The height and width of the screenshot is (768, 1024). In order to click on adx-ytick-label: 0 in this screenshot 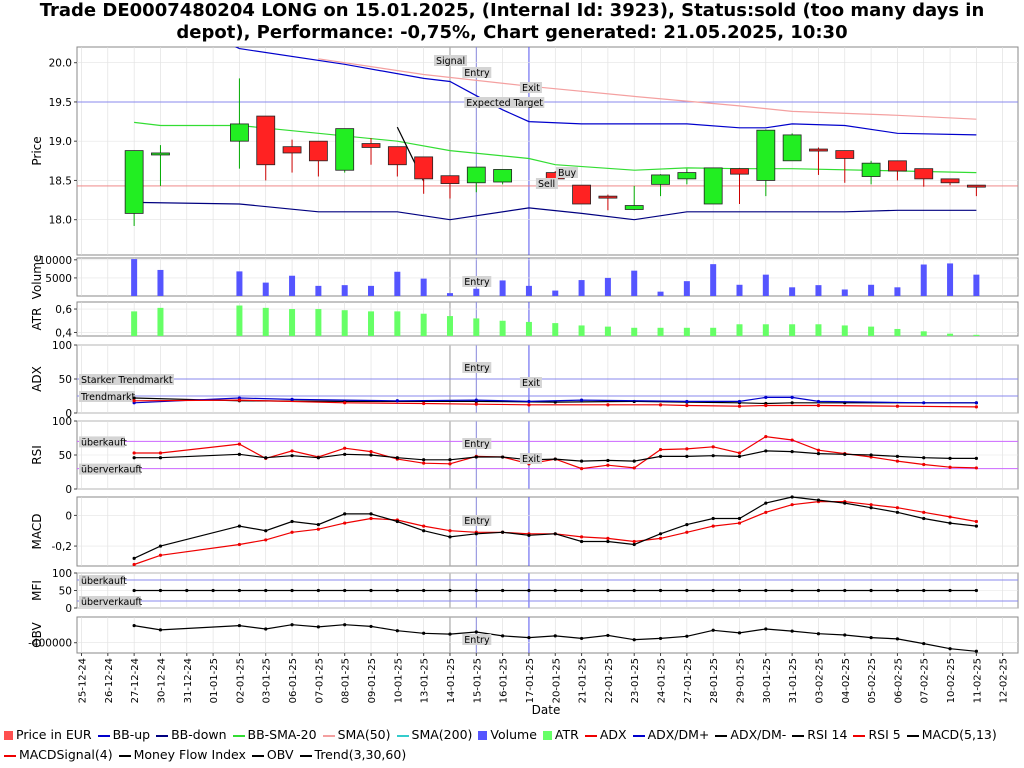, I will do `click(68, 414)`.